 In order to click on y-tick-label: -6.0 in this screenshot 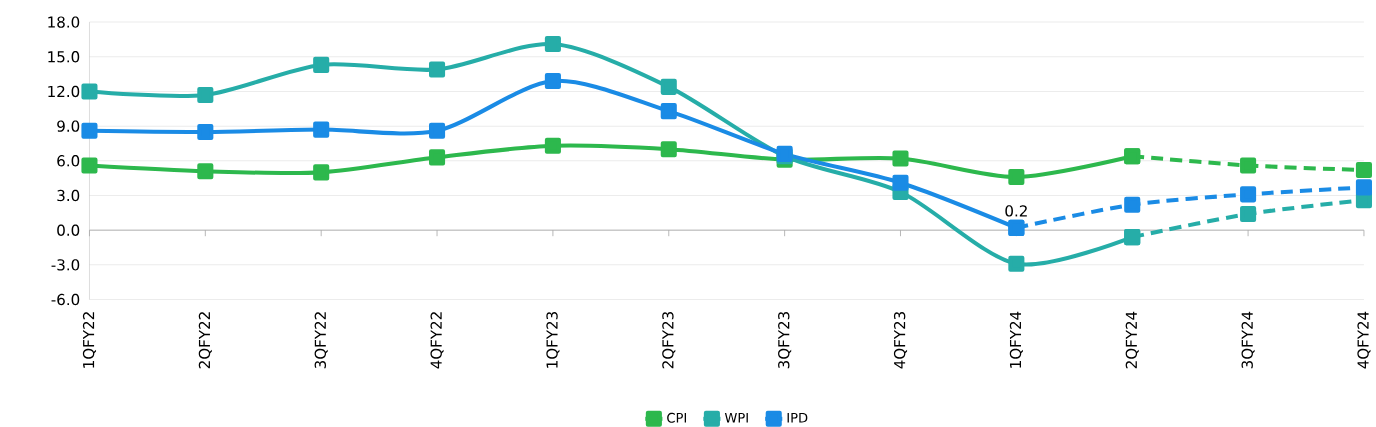, I will do `click(65, 299)`.